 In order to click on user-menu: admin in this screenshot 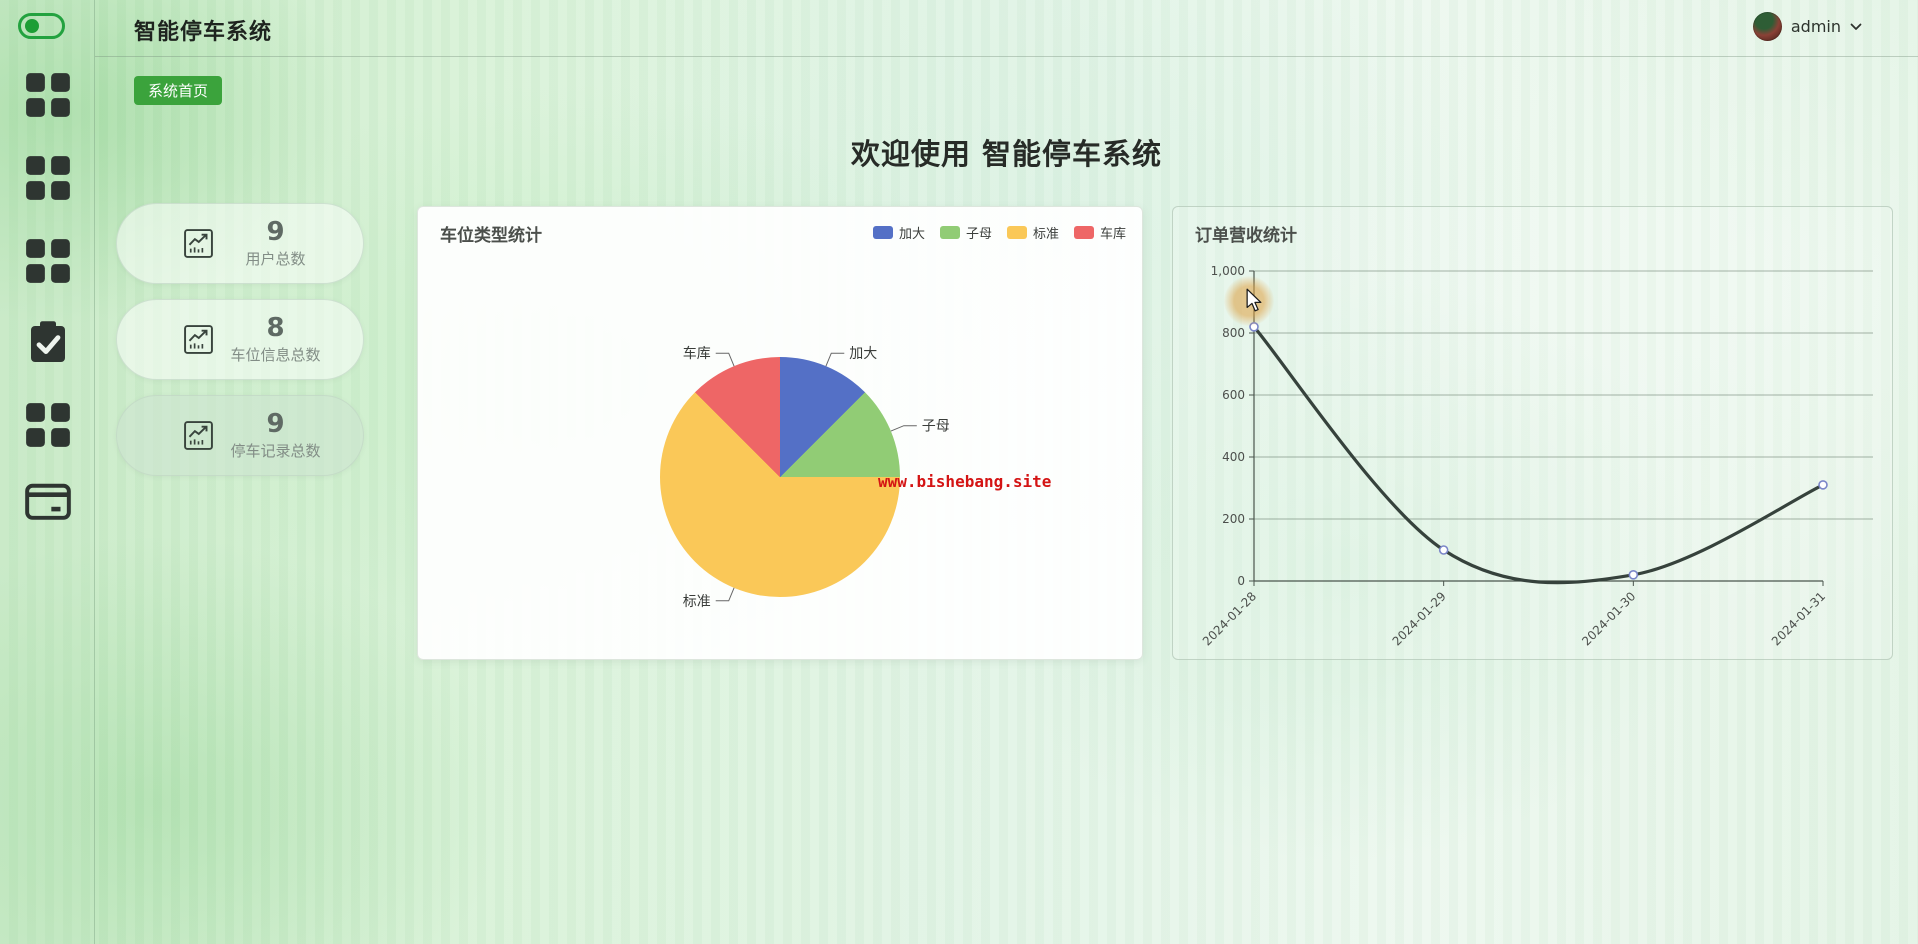, I will do `click(1807, 26)`.